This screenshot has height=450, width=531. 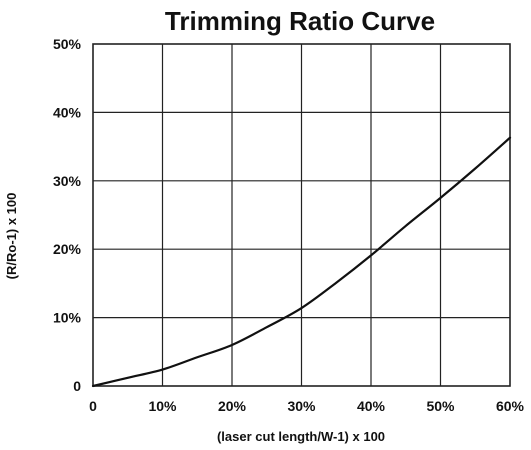 What do you see at coordinates (232, 406) in the screenshot?
I see `x-tick-label: 20%` at bounding box center [232, 406].